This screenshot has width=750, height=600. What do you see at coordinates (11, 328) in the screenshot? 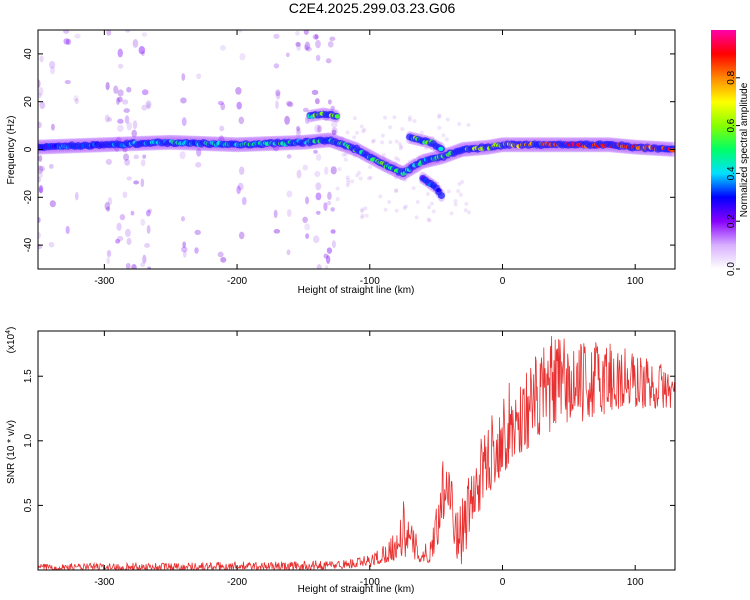
I see `snr-scale-close: )` at bounding box center [11, 328].